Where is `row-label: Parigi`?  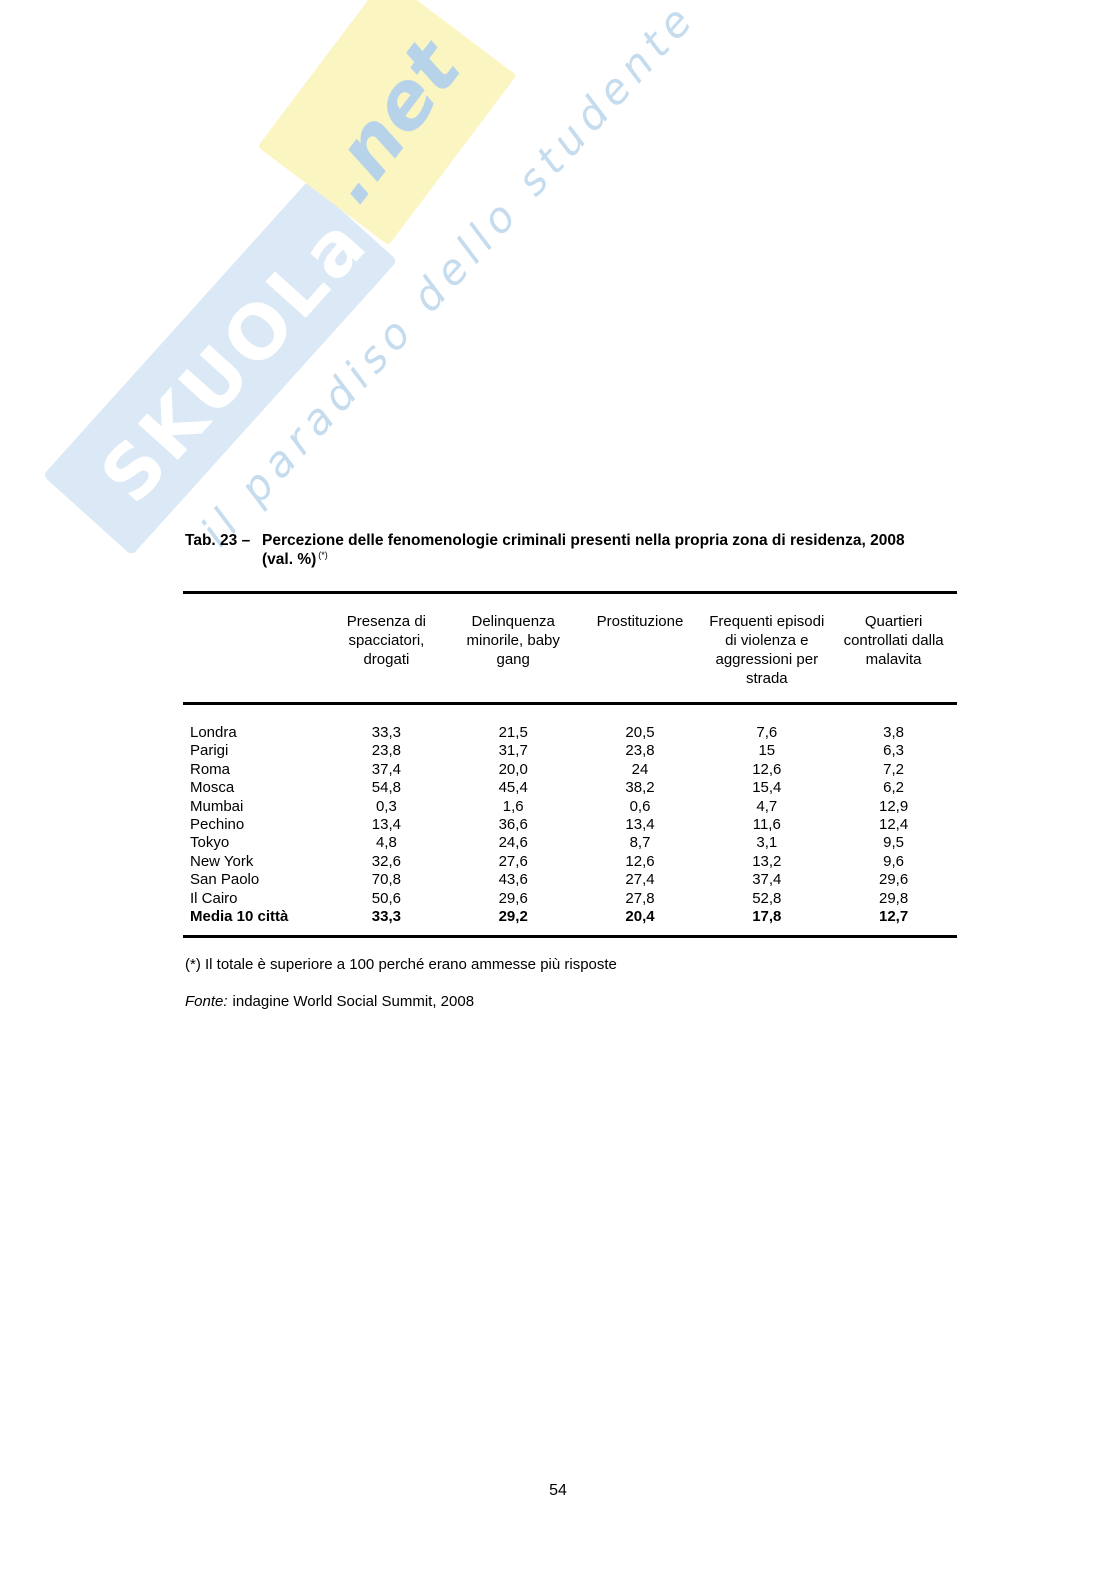
row-label: Parigi is located at coordinates (209, 751).